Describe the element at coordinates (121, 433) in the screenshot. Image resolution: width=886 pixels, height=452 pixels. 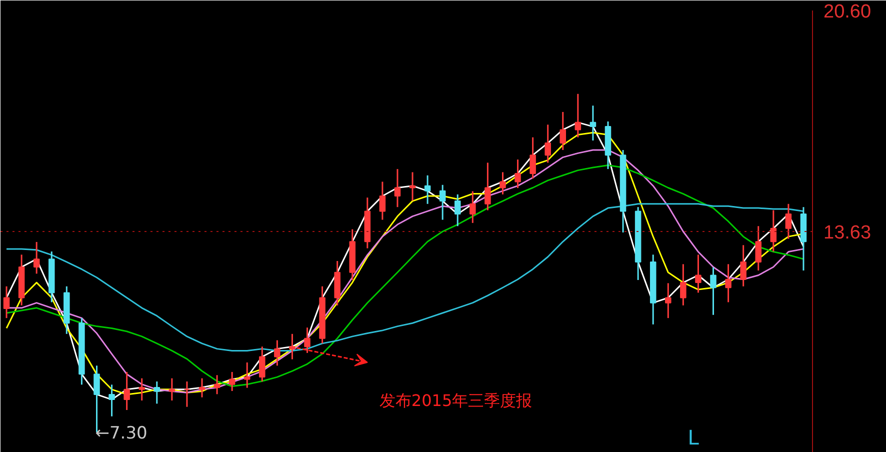
I see `annotation: ←7.30` at that location.